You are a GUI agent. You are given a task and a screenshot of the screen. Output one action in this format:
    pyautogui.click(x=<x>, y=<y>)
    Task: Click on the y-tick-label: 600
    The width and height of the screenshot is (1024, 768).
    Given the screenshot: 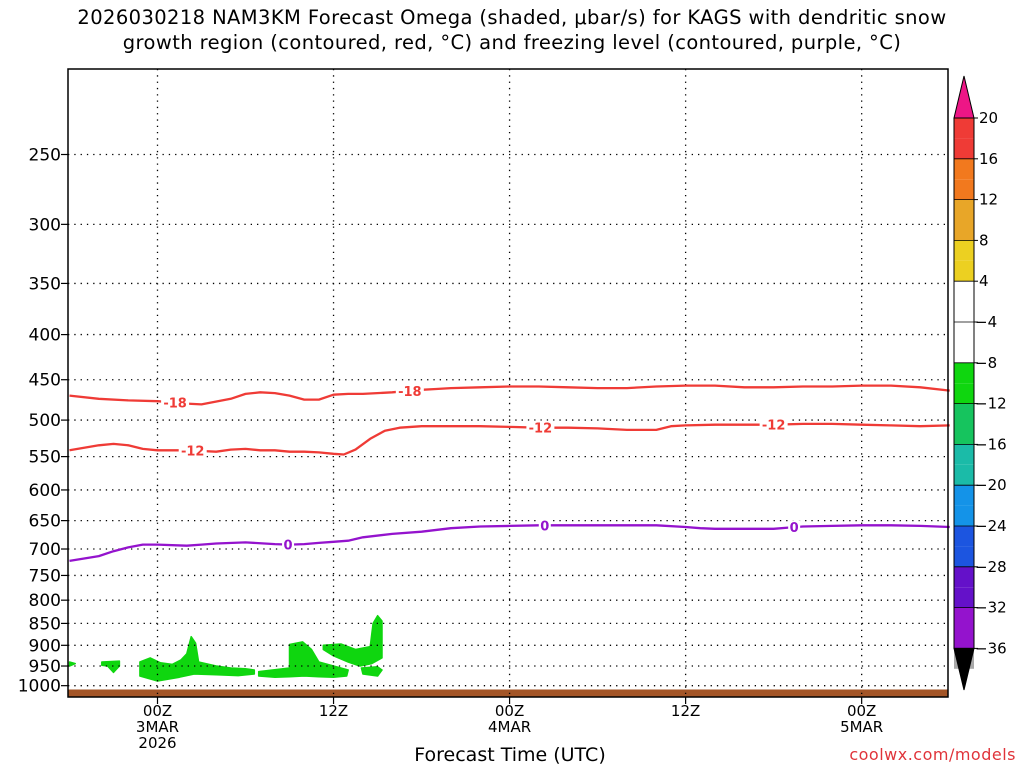 What is the action you would take?
    pyautogui.click(x=45, y=491)
    